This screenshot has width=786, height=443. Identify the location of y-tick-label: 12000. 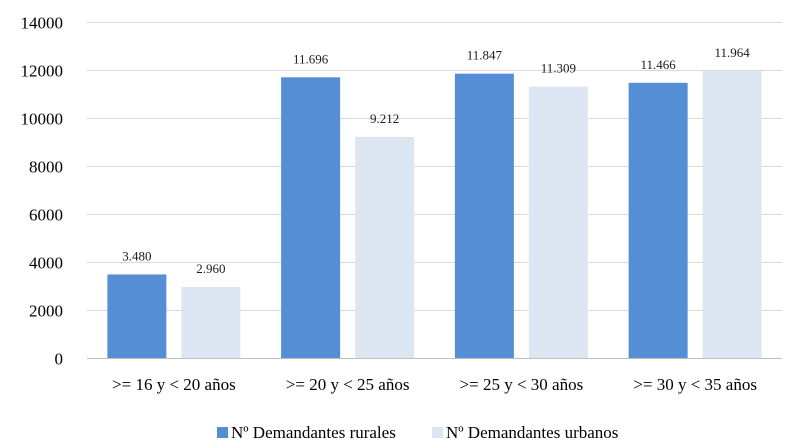
(42, 71).